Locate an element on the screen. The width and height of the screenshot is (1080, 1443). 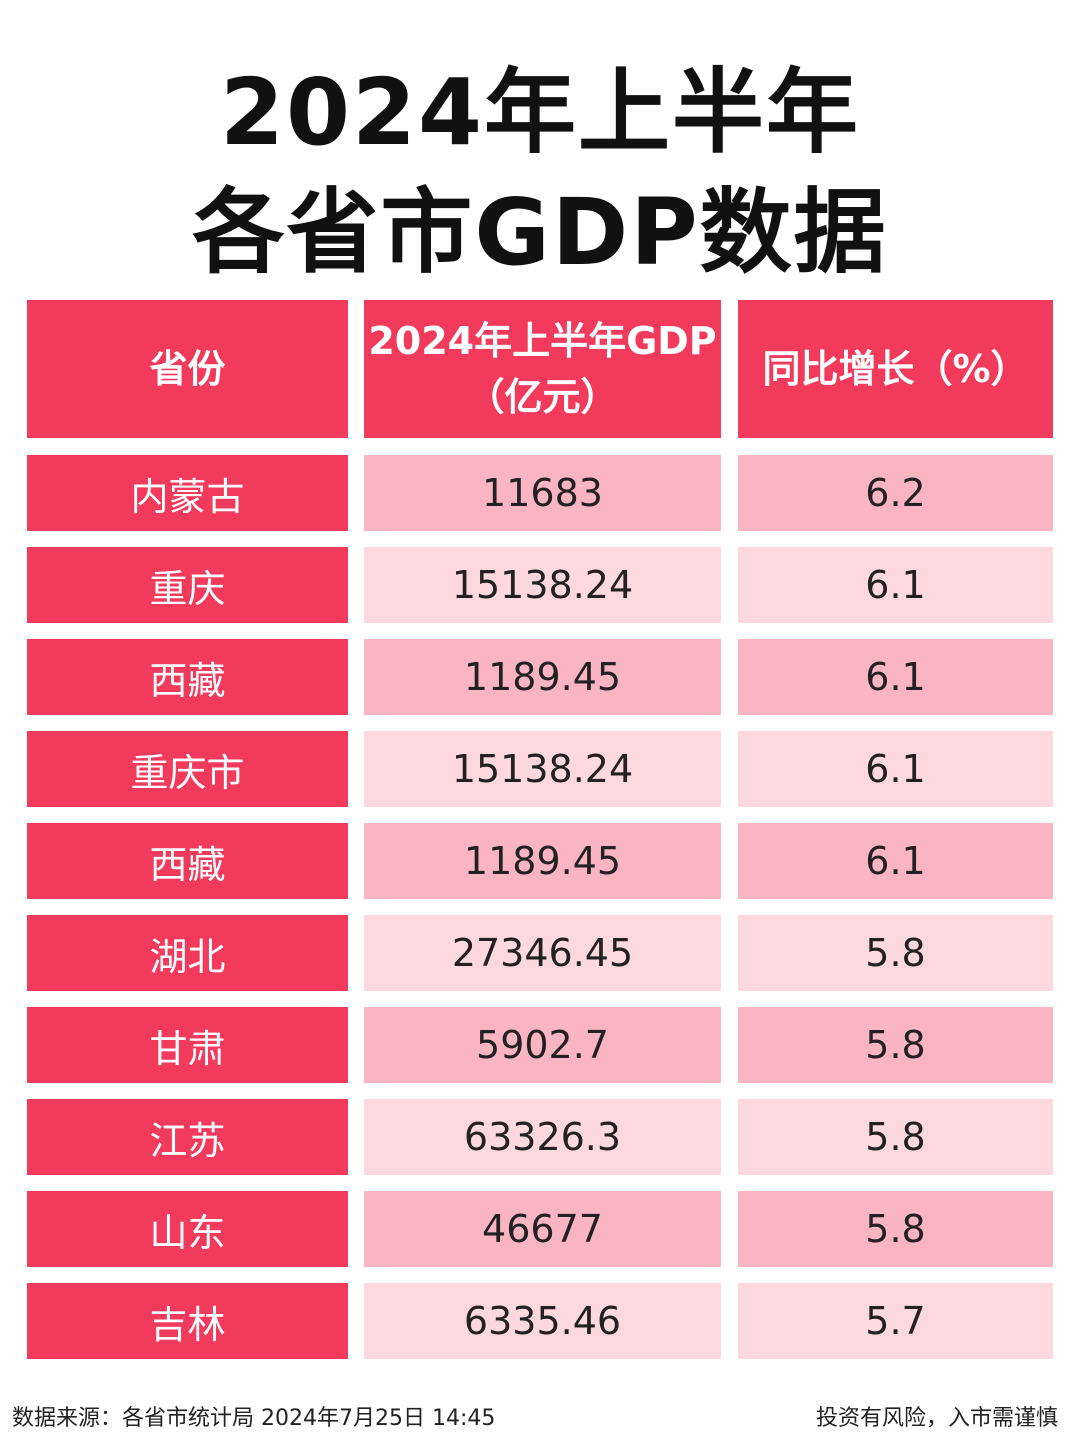
header-cell: 2024年上半年GDP （亿元） is located at coordinates (542, 369).